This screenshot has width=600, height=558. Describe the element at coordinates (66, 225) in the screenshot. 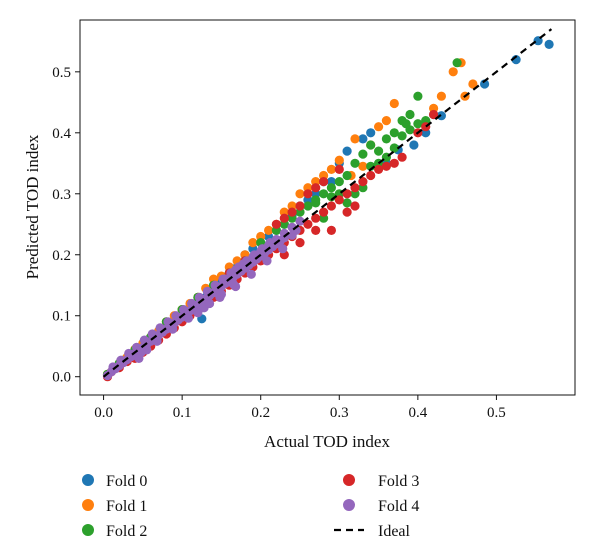

I see `y-axis-ticks: 0.0 0.1 0.2 0.3 0.4 0.5` at that location.